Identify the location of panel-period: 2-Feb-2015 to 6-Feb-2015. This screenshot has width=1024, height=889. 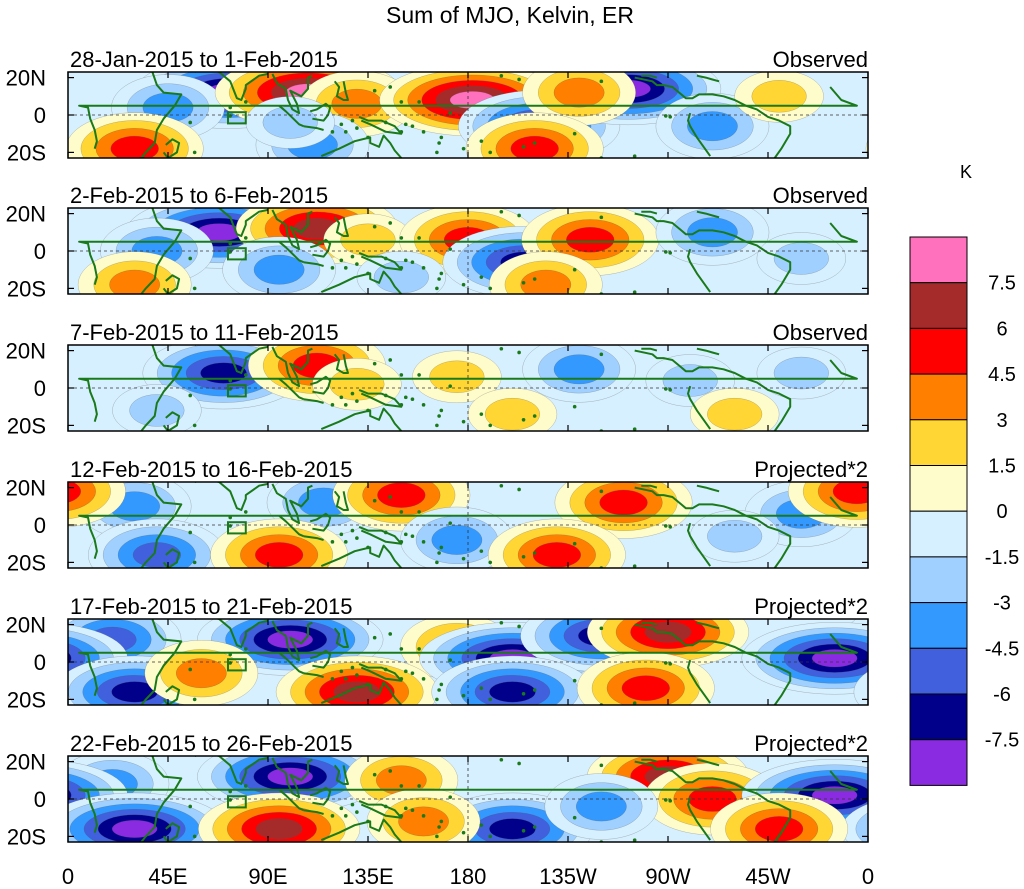
(199, 195).